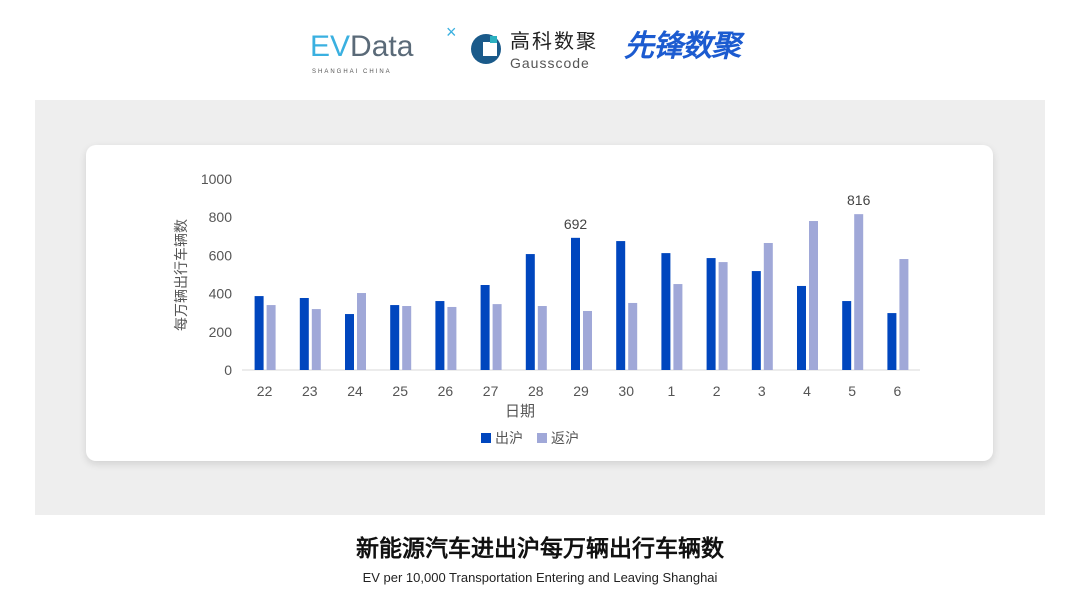 Image resolution: width=1080 pixels, height=608 pixels. What do you see at coordinates (520, 411) in the screenshot?
I see `x-axis-title: 日期` at bounding box center [520, 411].